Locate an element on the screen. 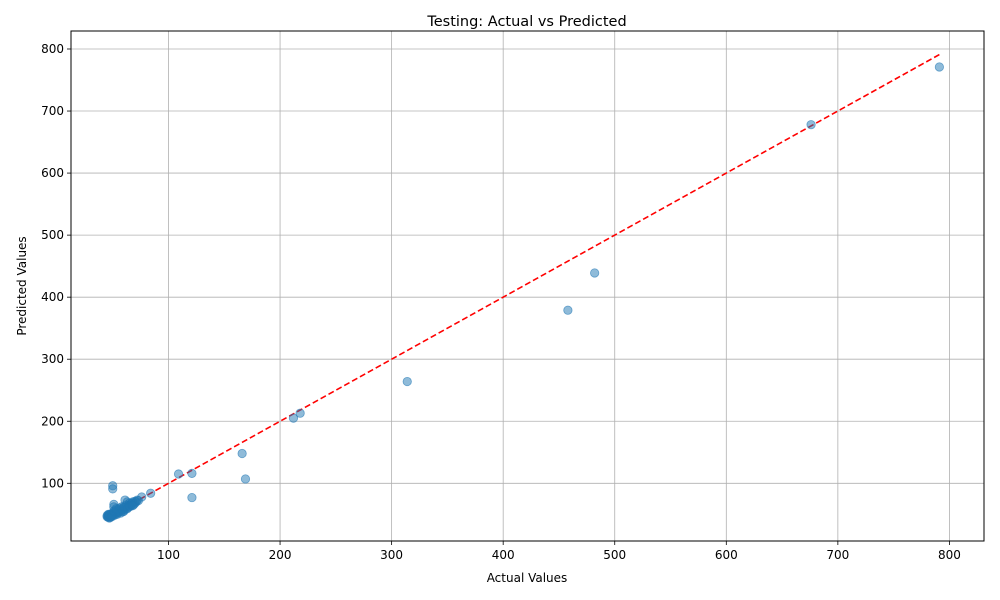  y-tick-label: 300 is located at coordinates (52, 359).